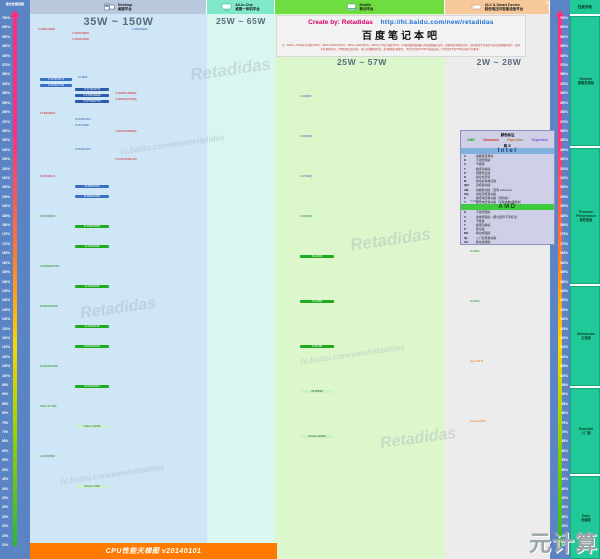  I want to click on axis-tick-left: 230%, so click(6, 159).